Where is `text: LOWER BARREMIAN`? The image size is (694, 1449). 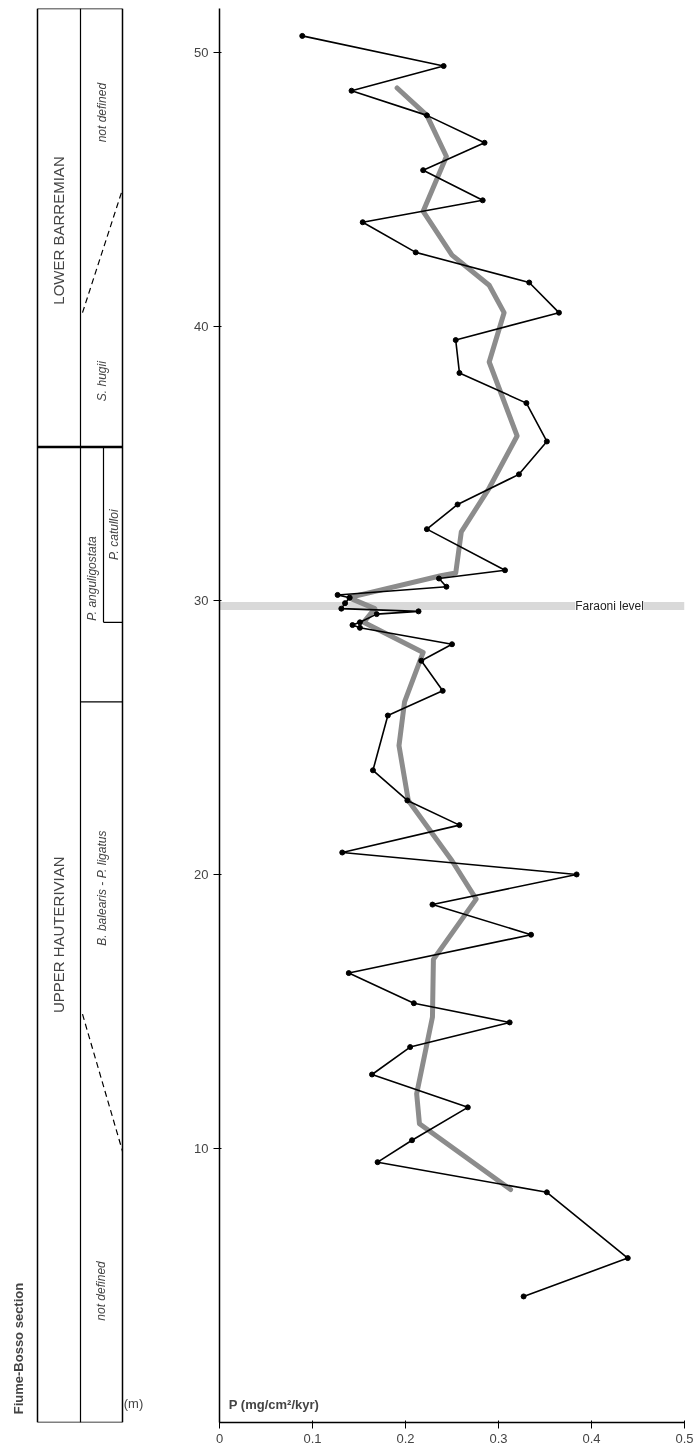 text: LOWER BARREMIAN is located at coordinates (58, 230).